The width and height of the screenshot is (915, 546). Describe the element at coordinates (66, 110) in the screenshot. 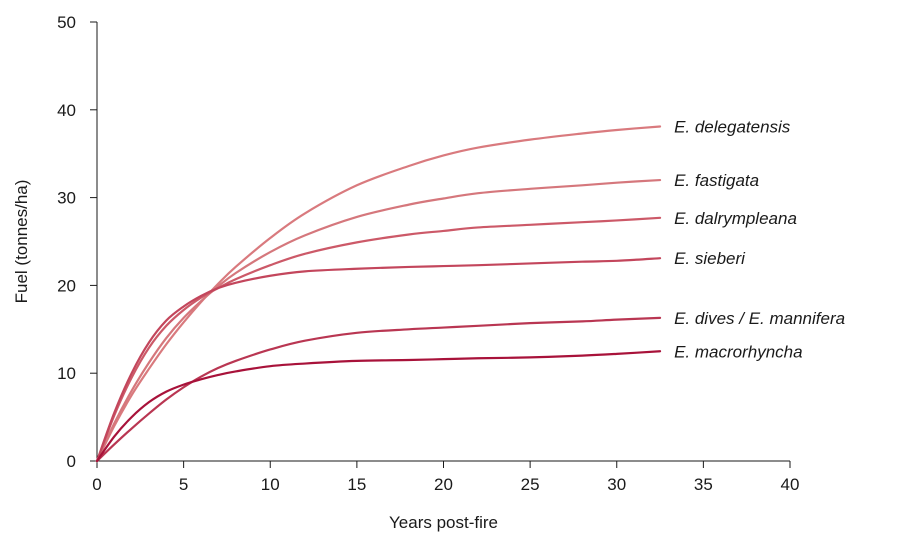

I see `y-tick-label: 40` at that location.